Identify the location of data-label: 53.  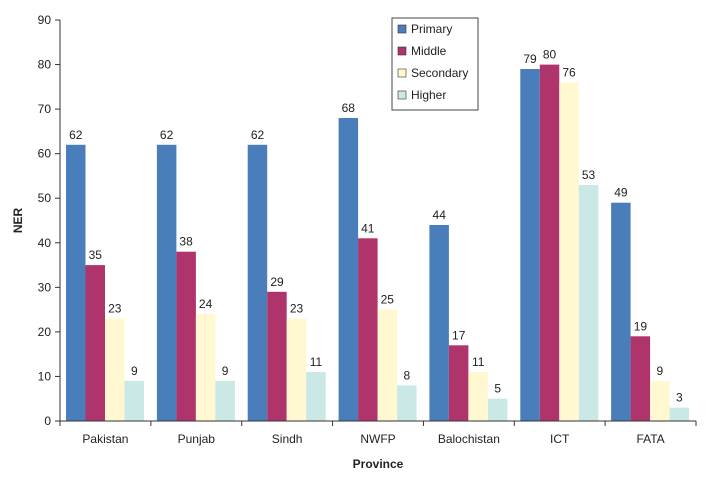
(589, 175).